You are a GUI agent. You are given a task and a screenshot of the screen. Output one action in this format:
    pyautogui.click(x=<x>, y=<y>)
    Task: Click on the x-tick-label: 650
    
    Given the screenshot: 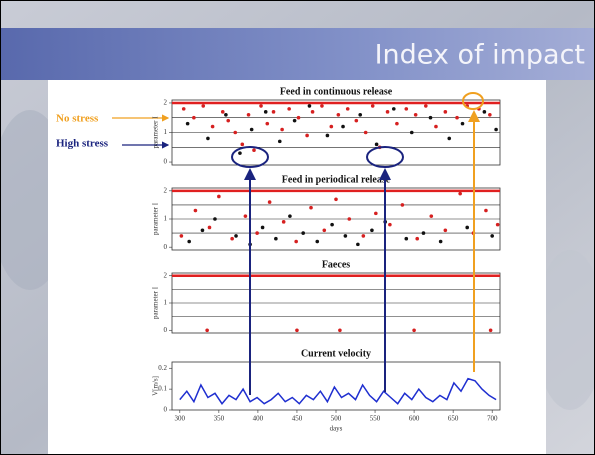 What is the action you would take?
    pyautogui.click(x=453, y=419)
    